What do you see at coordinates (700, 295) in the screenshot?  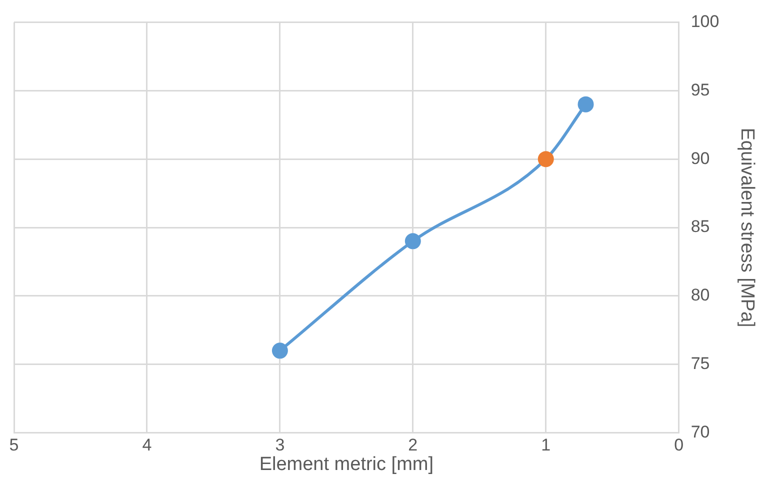 I see `y-tick-label: 80` at bounding box center [700, 295].